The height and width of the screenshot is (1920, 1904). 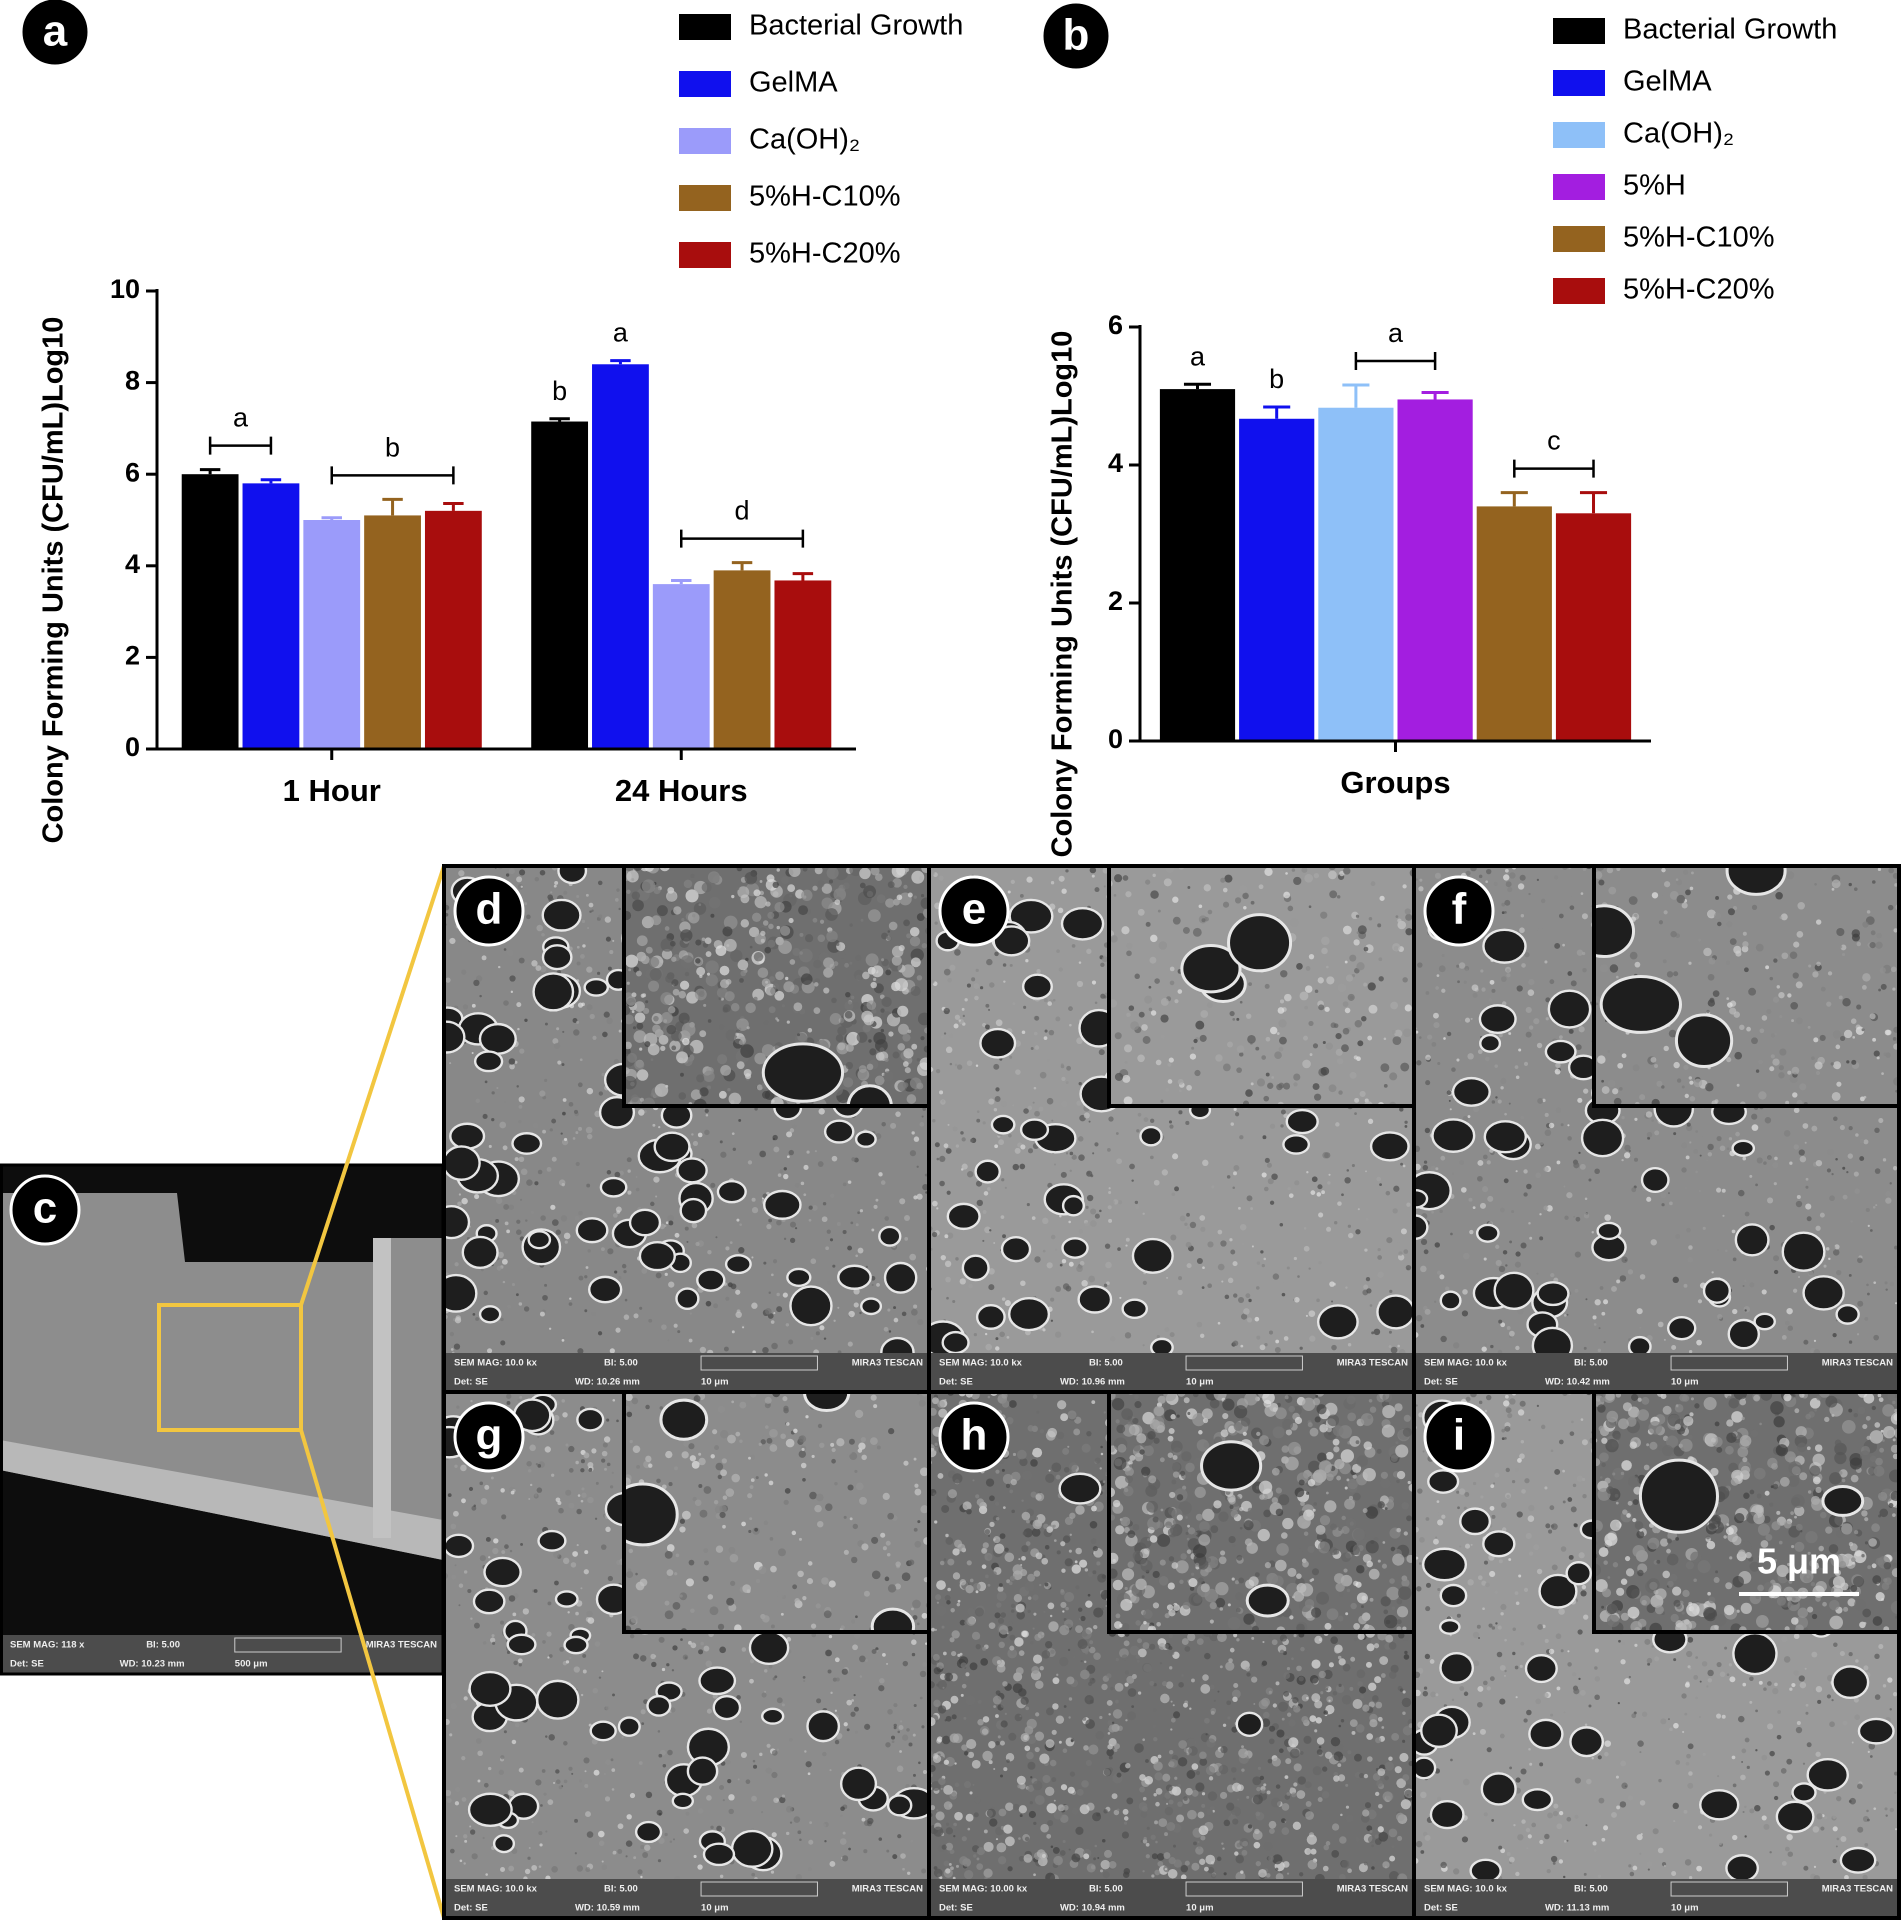 I want to click on error-bar, so click(x=210, y=471).